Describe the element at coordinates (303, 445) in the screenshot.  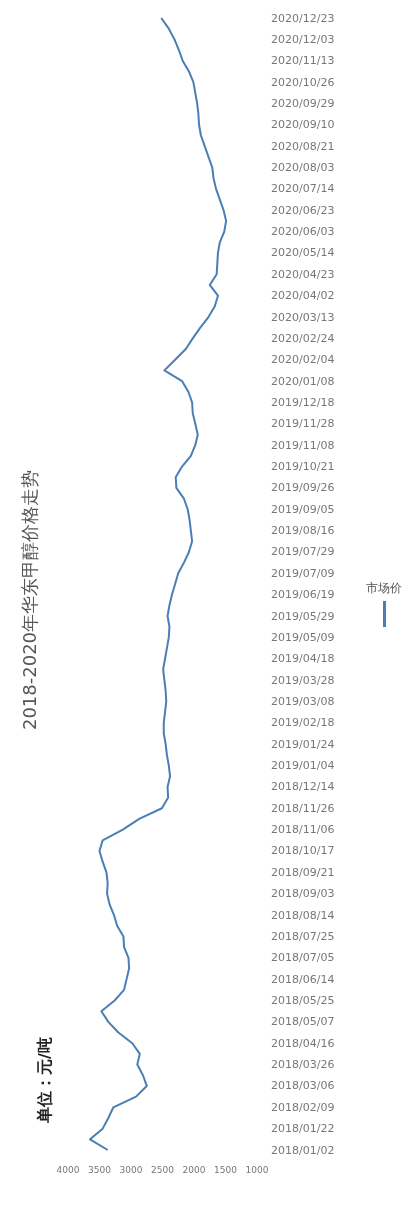
I see `y-tick-label: 2019/11/08` at that location.